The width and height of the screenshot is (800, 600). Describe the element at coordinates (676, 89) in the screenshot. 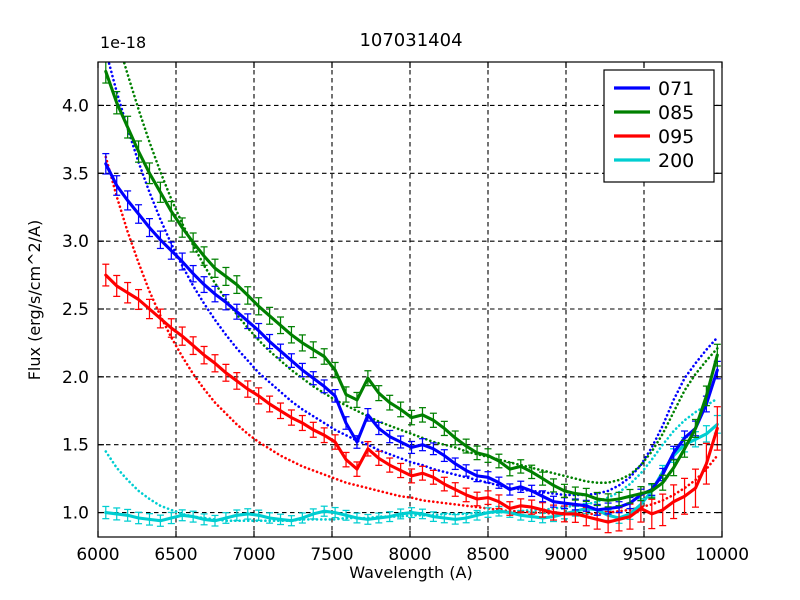

I see `legend-label-071: 071` at that location.